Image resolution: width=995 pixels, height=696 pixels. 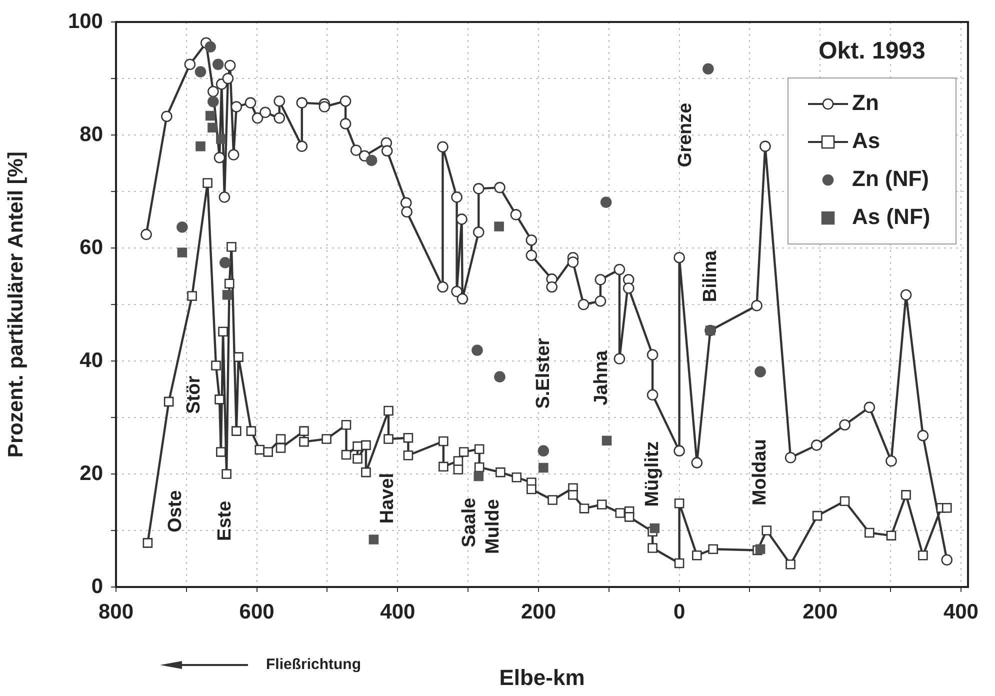 What do you see at coordinates (116, 612) in the screenshot?
I see `x-tick-label: 800` at bounding box center [116, 612].